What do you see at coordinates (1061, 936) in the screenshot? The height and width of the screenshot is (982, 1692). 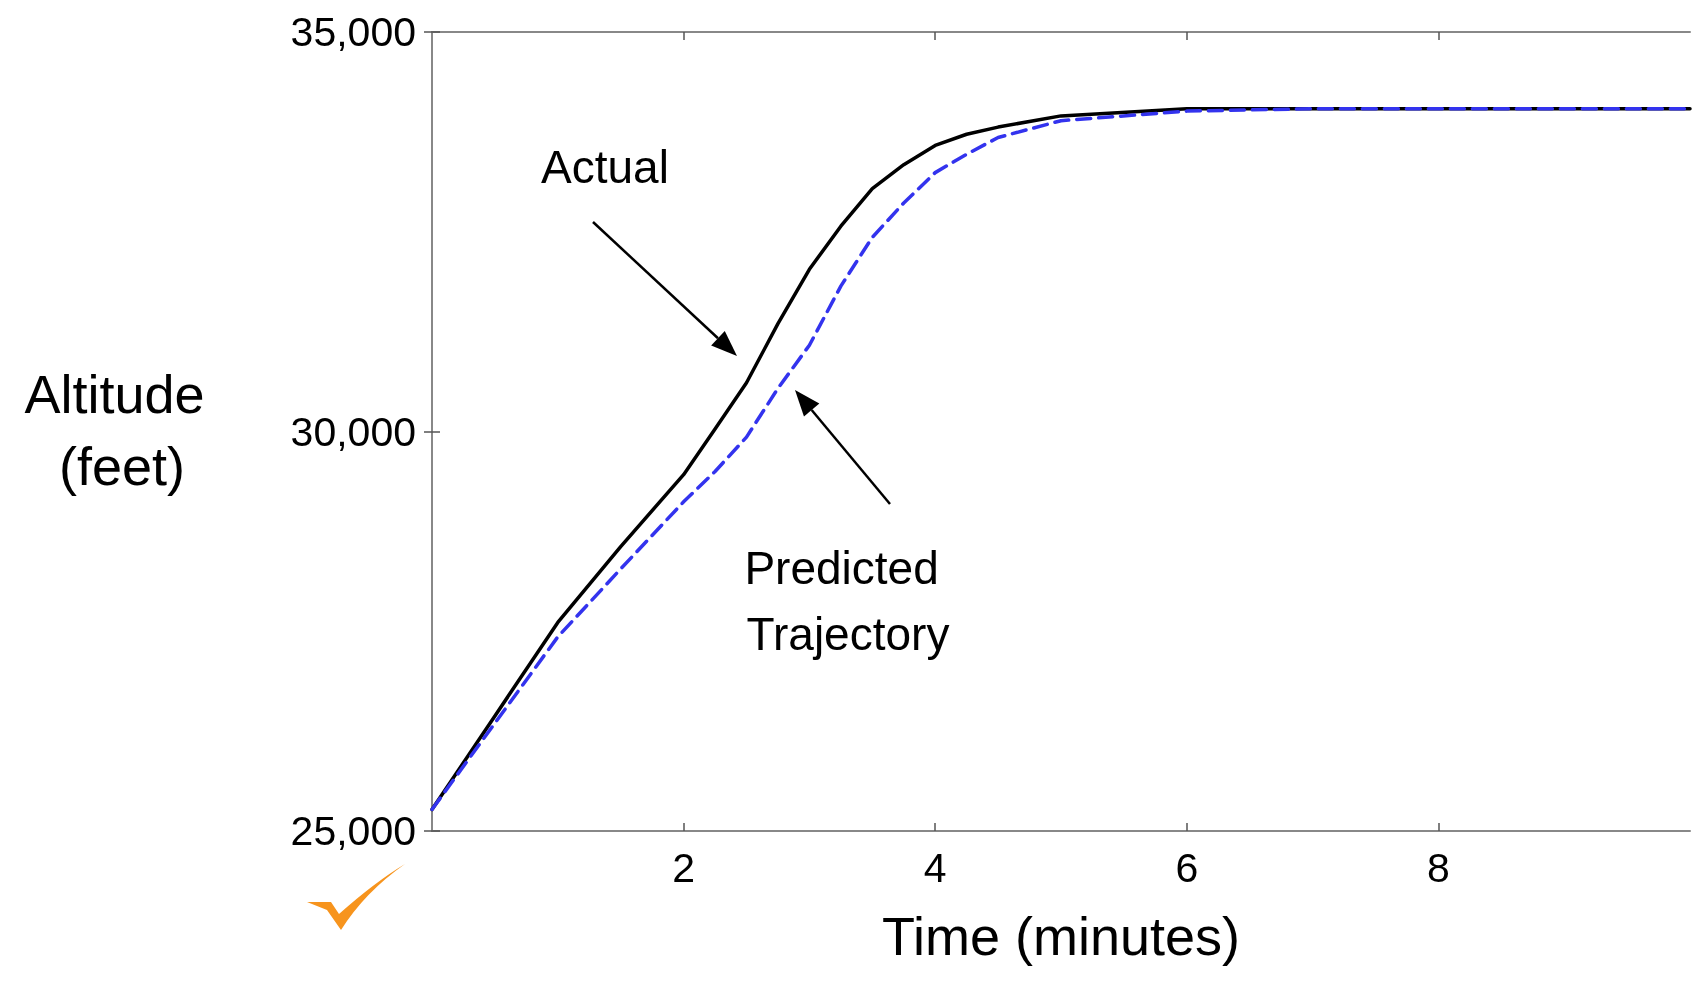 I see `x-axis-title: Time (minutes)` at bounding box center [1061, 936].